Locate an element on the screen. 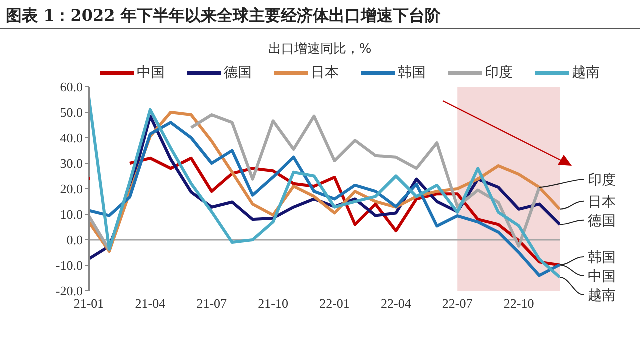 The image size is (640, 346). legend-label: 印度 is located at coordinates (499, 73).